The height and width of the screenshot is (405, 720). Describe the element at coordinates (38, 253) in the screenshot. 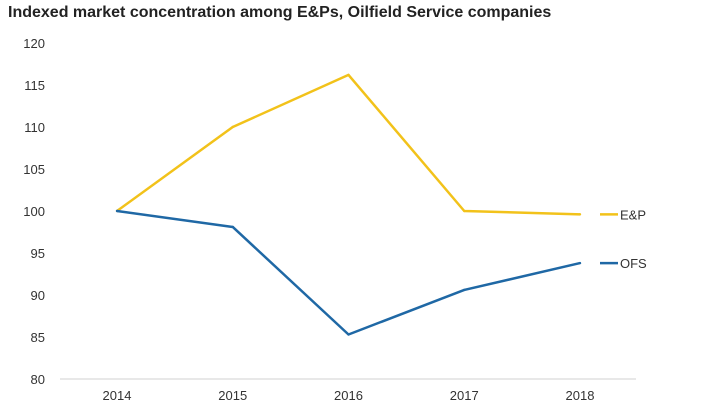

I see `y-tick-label: 95` at that location.